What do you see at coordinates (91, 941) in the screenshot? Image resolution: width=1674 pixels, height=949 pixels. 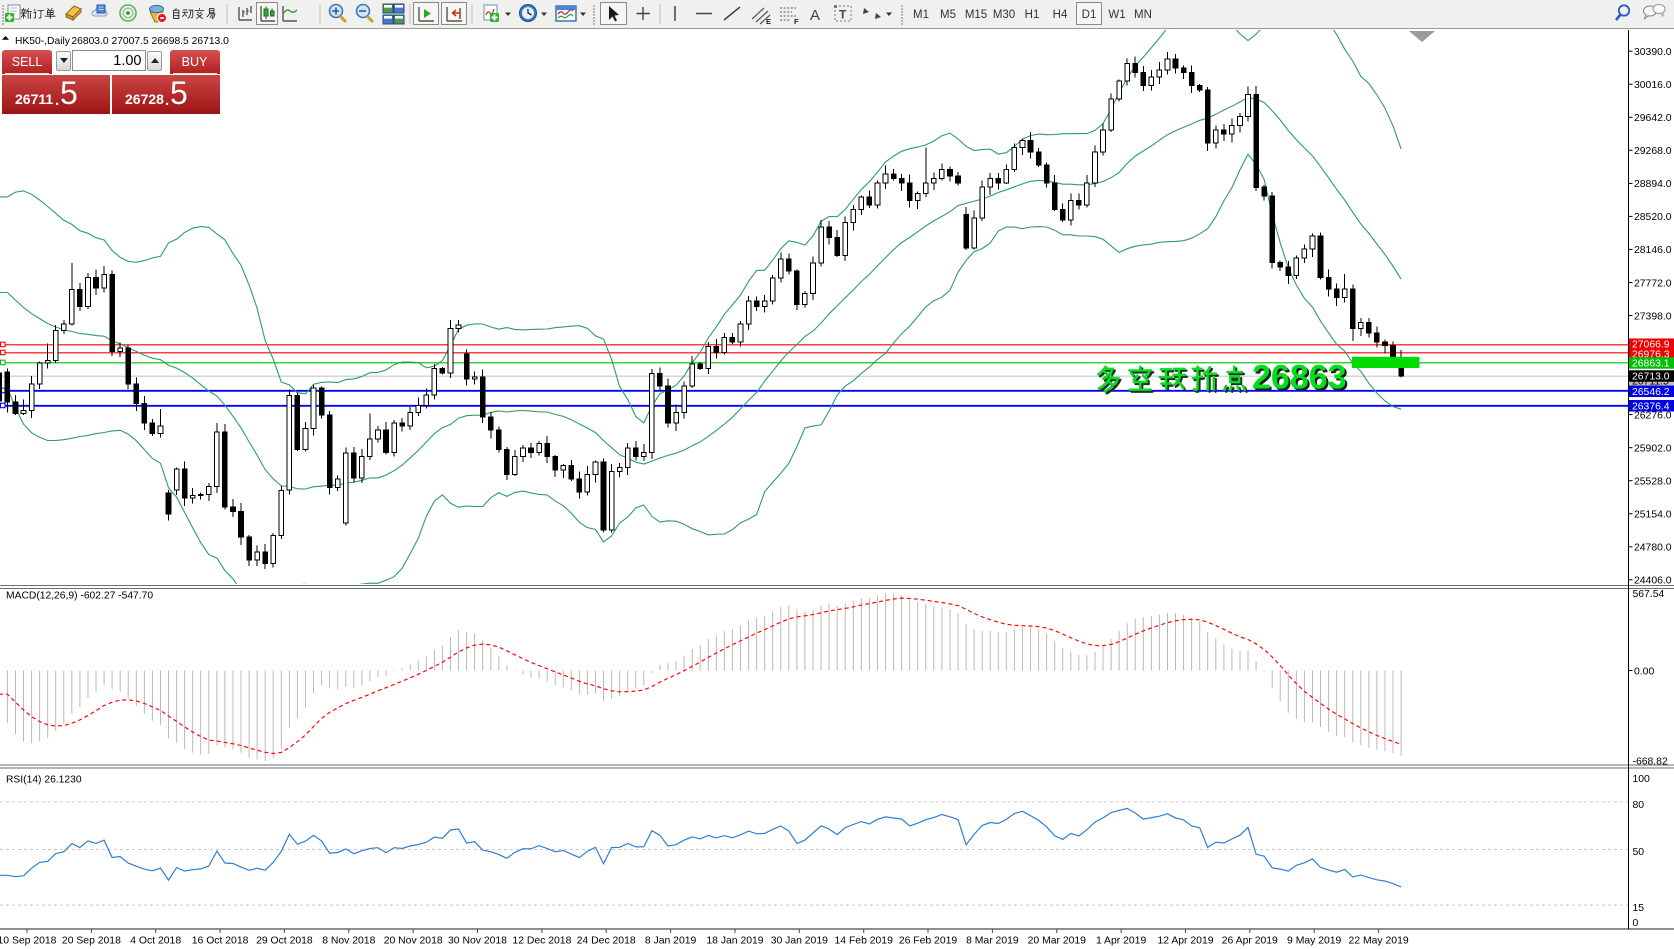 I see `svg-text: 20 Sep 2018` at bounding box center [91, 941].